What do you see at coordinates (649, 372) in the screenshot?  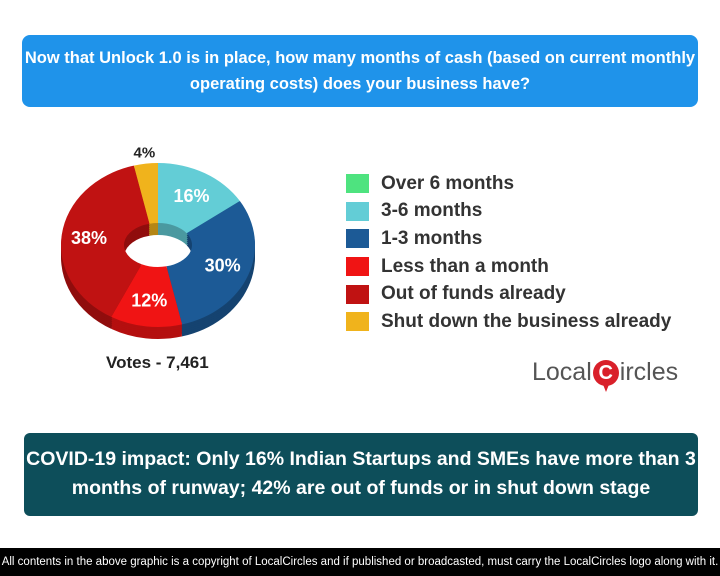 I see `logo-text-right: ircles` at bounding box center [649, 372].